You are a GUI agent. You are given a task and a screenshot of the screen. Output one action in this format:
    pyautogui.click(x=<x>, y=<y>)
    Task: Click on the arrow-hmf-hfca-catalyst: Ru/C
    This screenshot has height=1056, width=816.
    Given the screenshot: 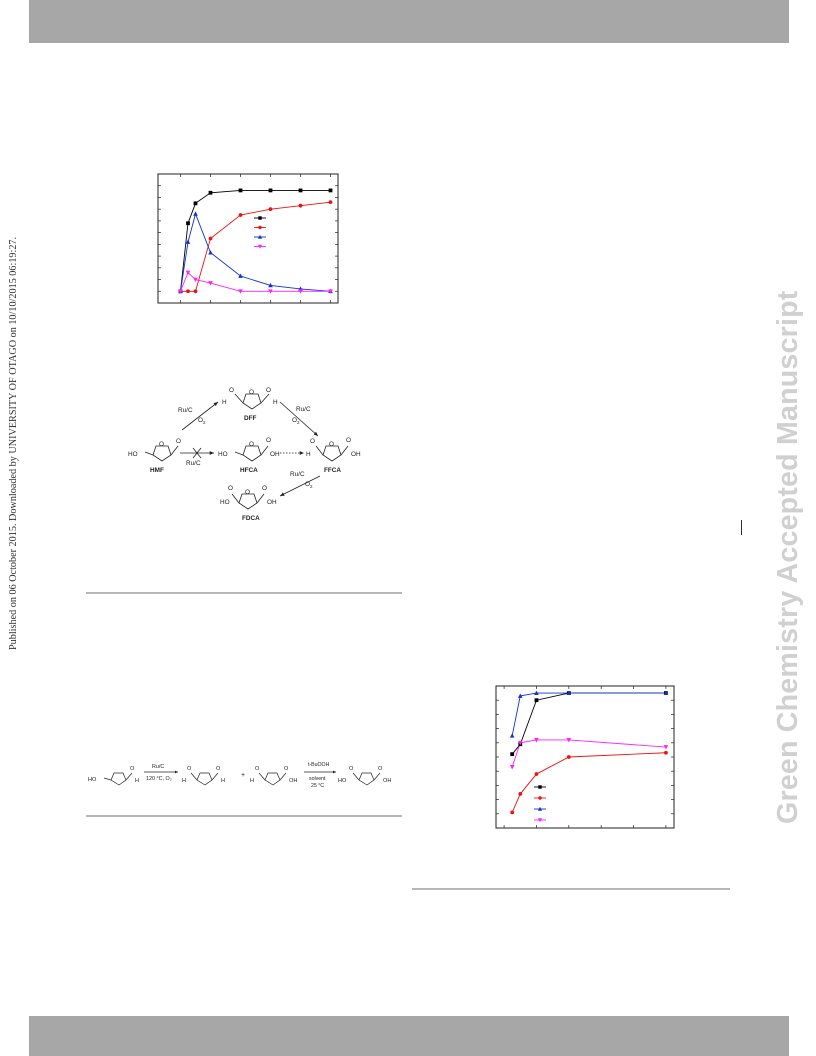 What is the action you would take?
    pyautogui.click(x=193, y=463)
    